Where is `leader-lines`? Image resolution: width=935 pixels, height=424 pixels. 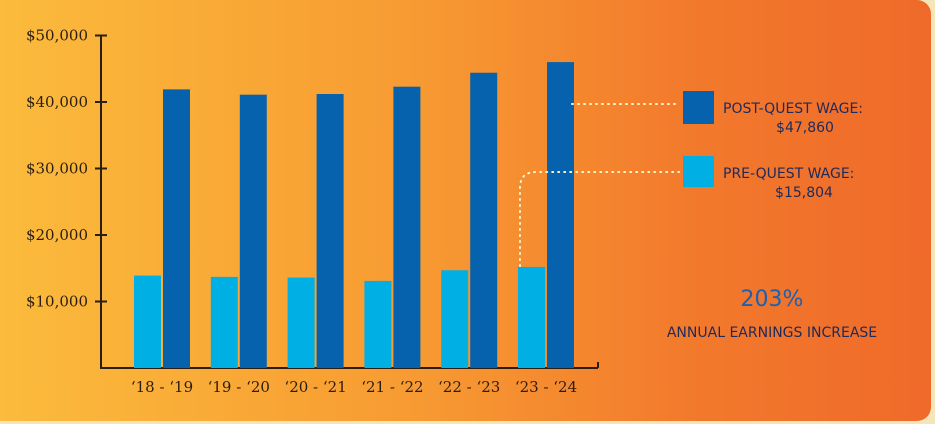
leader-lines is located at coordinates (600, 185).